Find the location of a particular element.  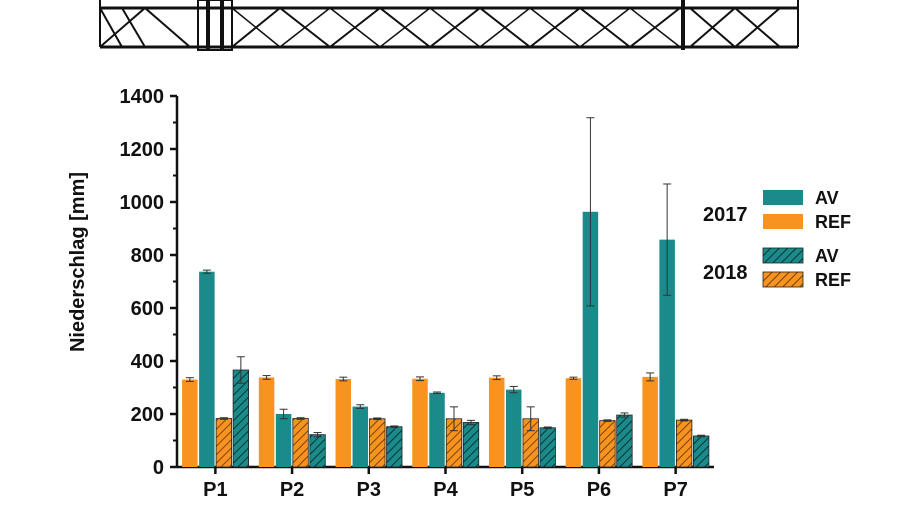

x-tick-label: P3 is located at coordinates (369, 490).